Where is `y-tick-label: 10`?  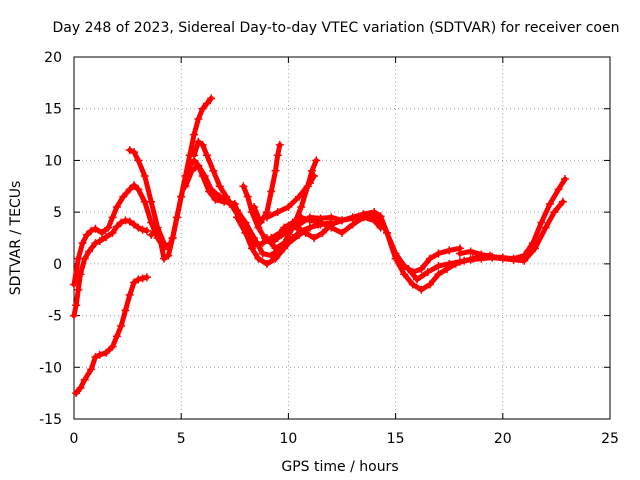 y-tick-label: 10 is located at coordinates (53, 161).